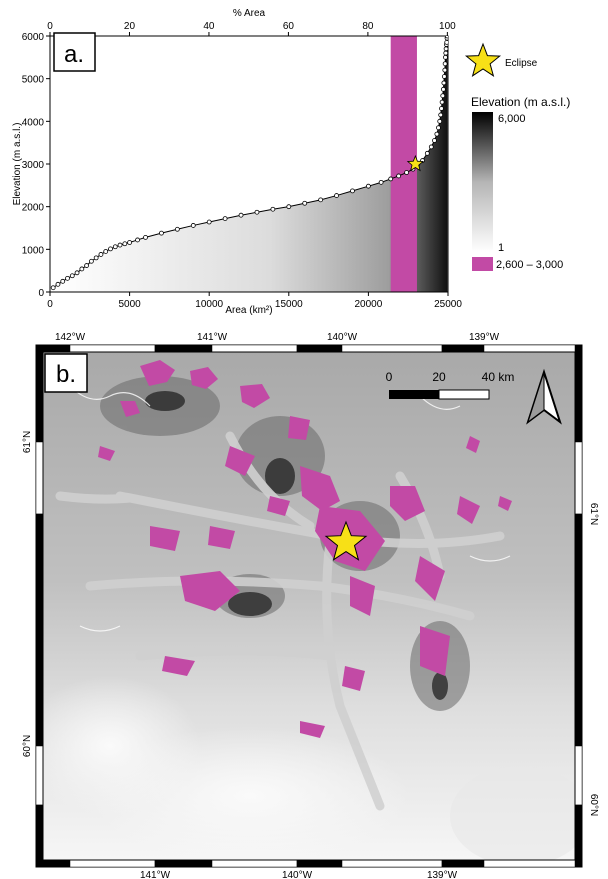  Describe the element at coordinates (483, 59) in the screenshot. I see `eclipse-legend-star-icon` at that location.